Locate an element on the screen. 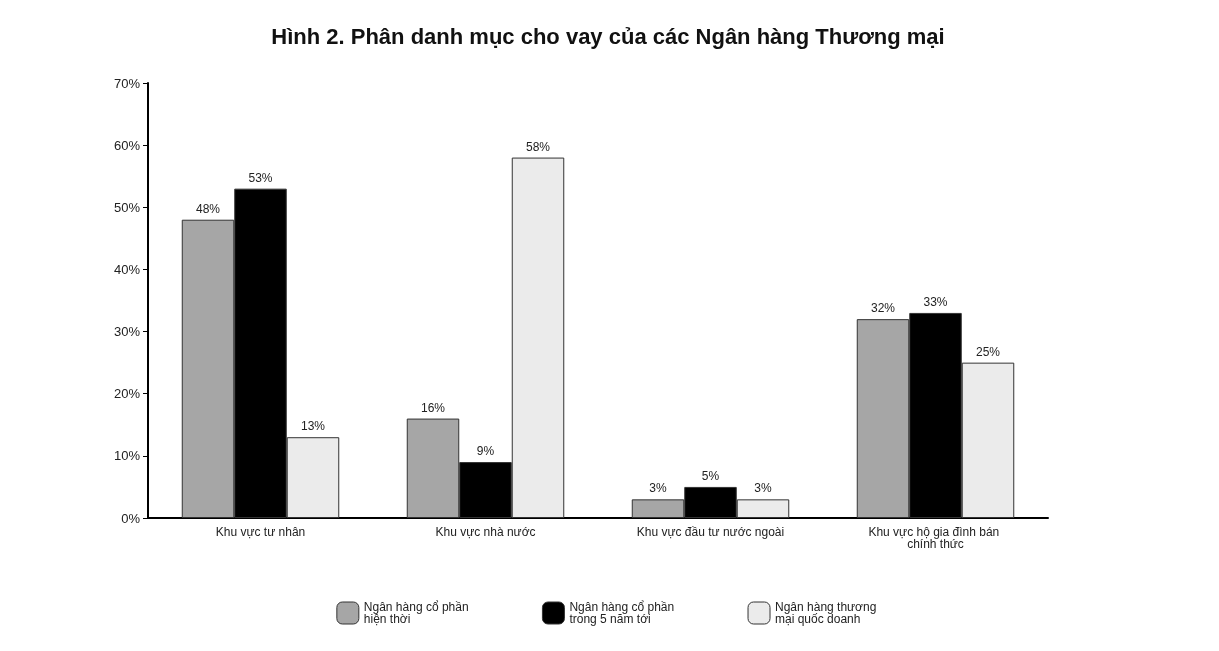  y-tick-label: 0% is located at coordinates (131, 518).